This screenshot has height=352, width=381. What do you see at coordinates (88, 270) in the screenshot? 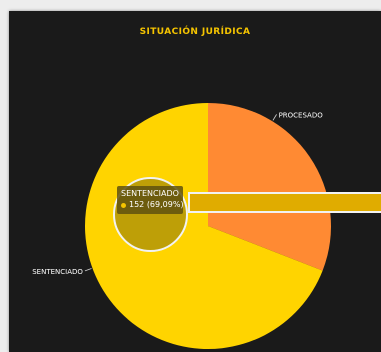
I see `pie-label-leader-sentenciado` at bounding box center [88, 270].